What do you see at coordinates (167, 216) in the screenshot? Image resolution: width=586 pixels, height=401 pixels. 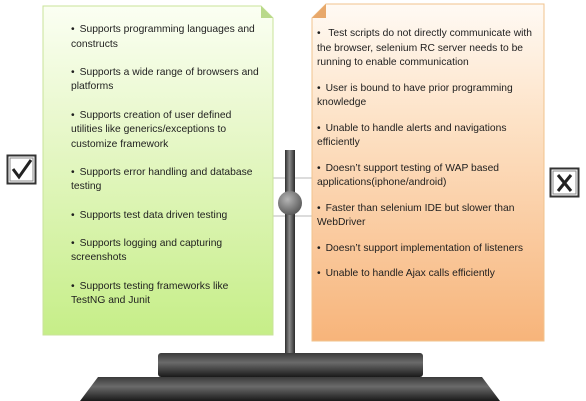 I see `pros-item: • Supports test data driven testing` at bounding box center [167, 216].